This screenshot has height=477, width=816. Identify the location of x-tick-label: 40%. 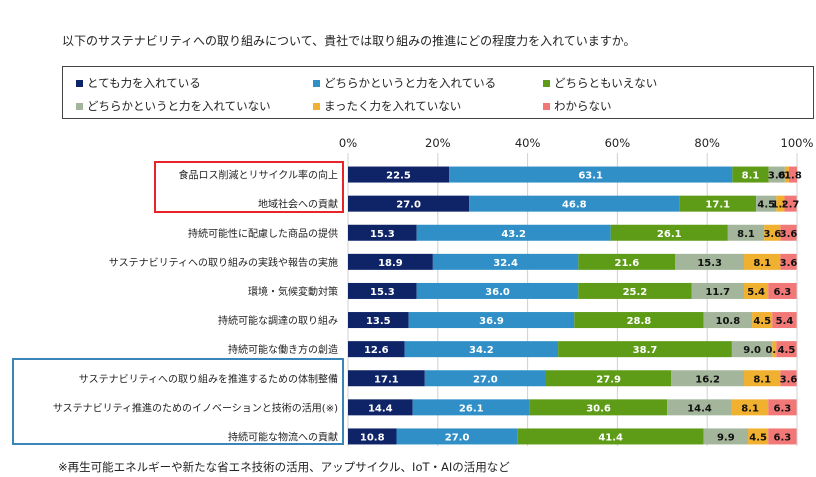
(528, 143).